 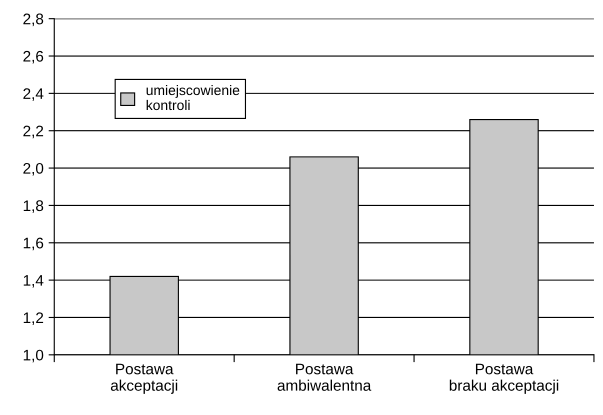 I want to click on legend-label: umiejscowienie kontroli, so click(x=193, y=97).